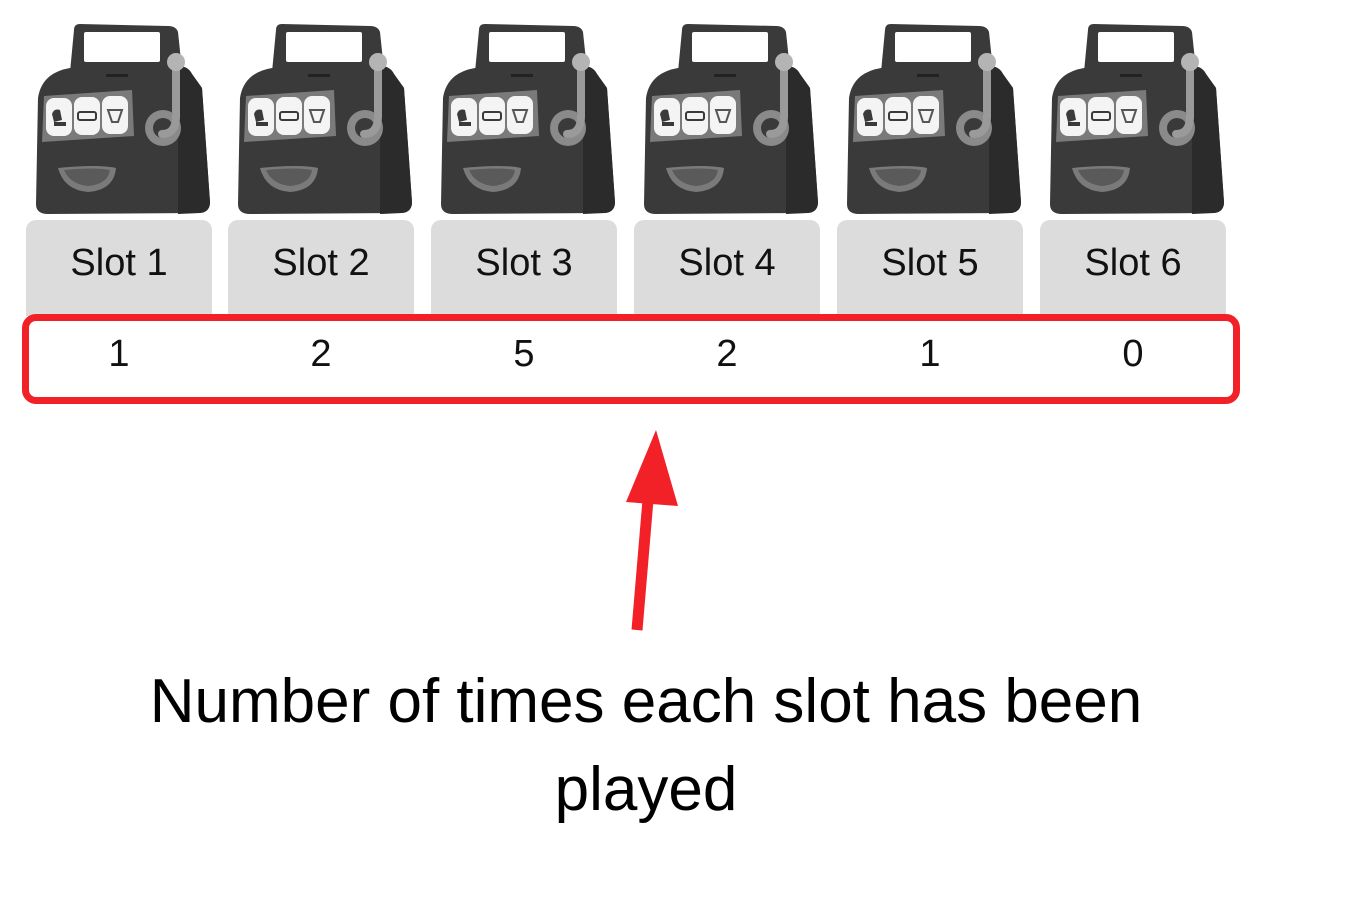 The image size is (1352, 898). I want to click on slot-5-button: Slot 5, so click(930, 268).